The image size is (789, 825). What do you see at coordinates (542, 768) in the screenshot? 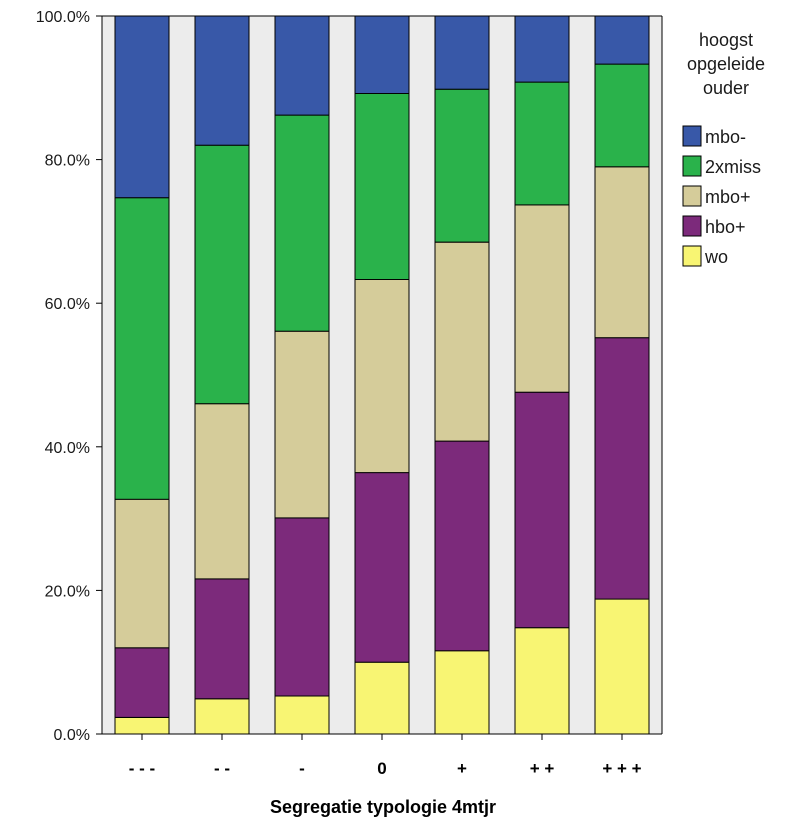
I see `x-category-label: + +` at bounding box center [542, 768].